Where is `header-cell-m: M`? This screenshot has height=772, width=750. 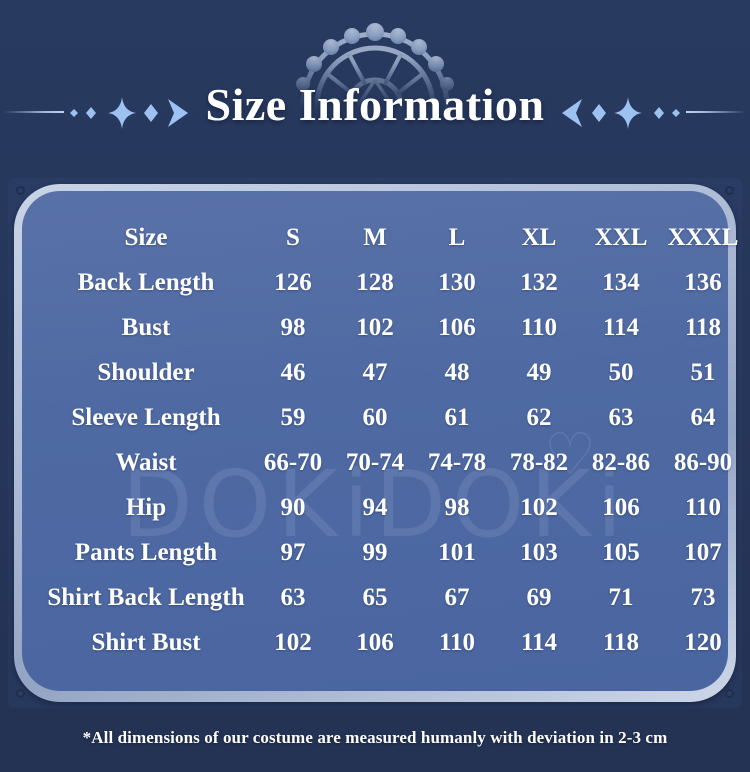
header-cell-m: M is located at coordinates (375, 237).